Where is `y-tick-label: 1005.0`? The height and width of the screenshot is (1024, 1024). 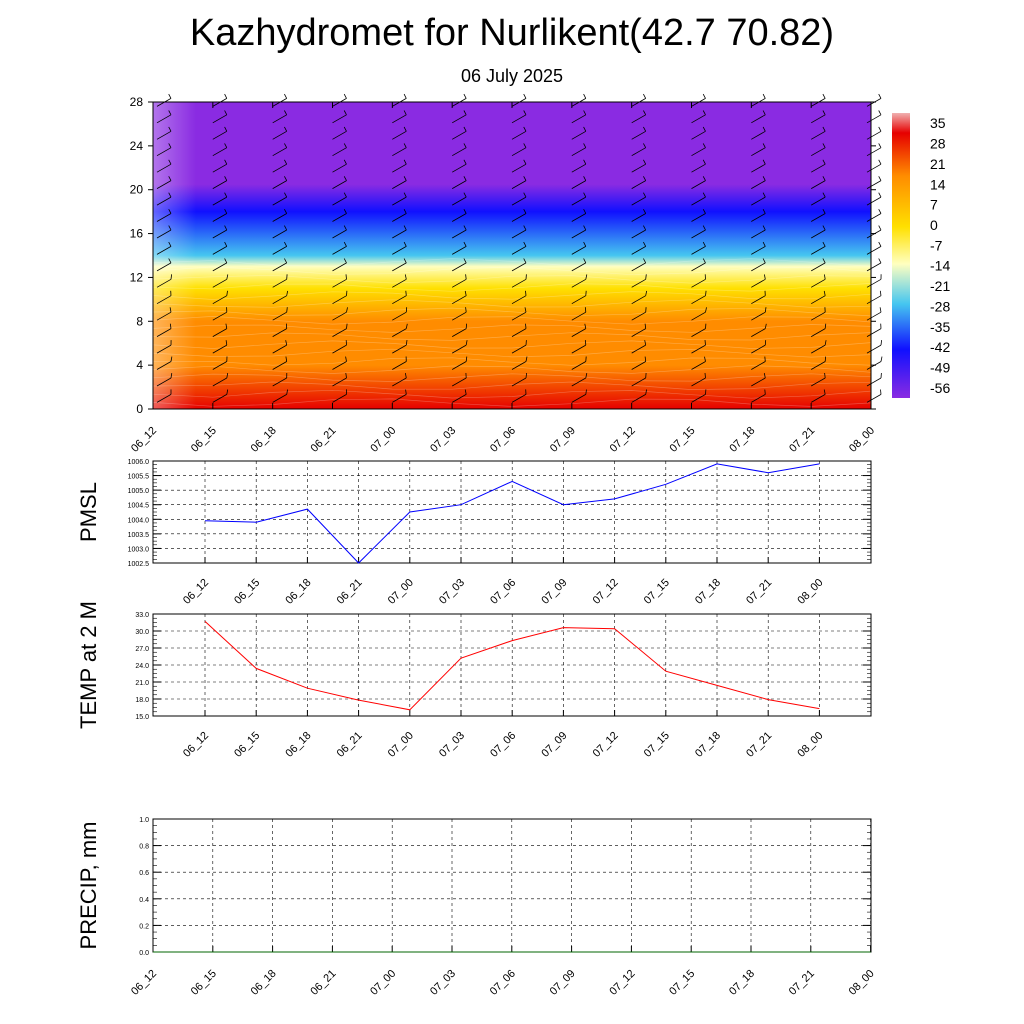 y-tick-label: 1005.0 is located at coordinates (139, 491).